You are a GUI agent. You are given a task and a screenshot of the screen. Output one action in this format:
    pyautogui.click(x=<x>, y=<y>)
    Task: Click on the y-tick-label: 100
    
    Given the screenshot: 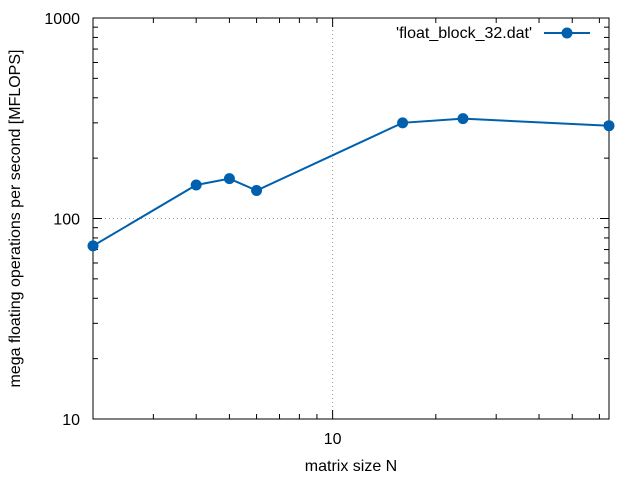 What is the action you would take?
    pyautogui.click(x=66, y=220)
    